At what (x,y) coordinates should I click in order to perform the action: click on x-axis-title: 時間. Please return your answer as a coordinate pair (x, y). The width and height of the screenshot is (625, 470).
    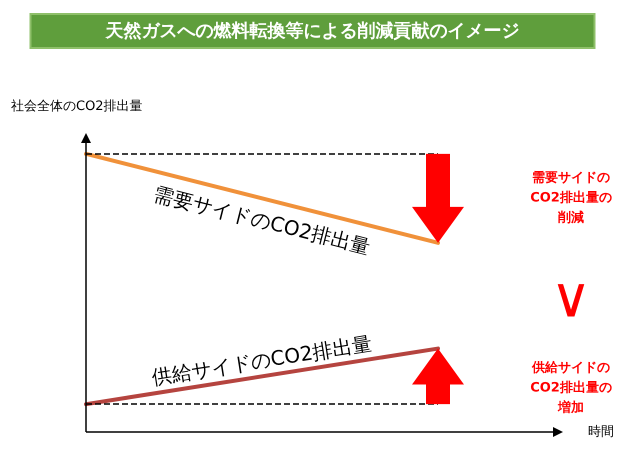
    Looking at the image, I should click on (601, 432).